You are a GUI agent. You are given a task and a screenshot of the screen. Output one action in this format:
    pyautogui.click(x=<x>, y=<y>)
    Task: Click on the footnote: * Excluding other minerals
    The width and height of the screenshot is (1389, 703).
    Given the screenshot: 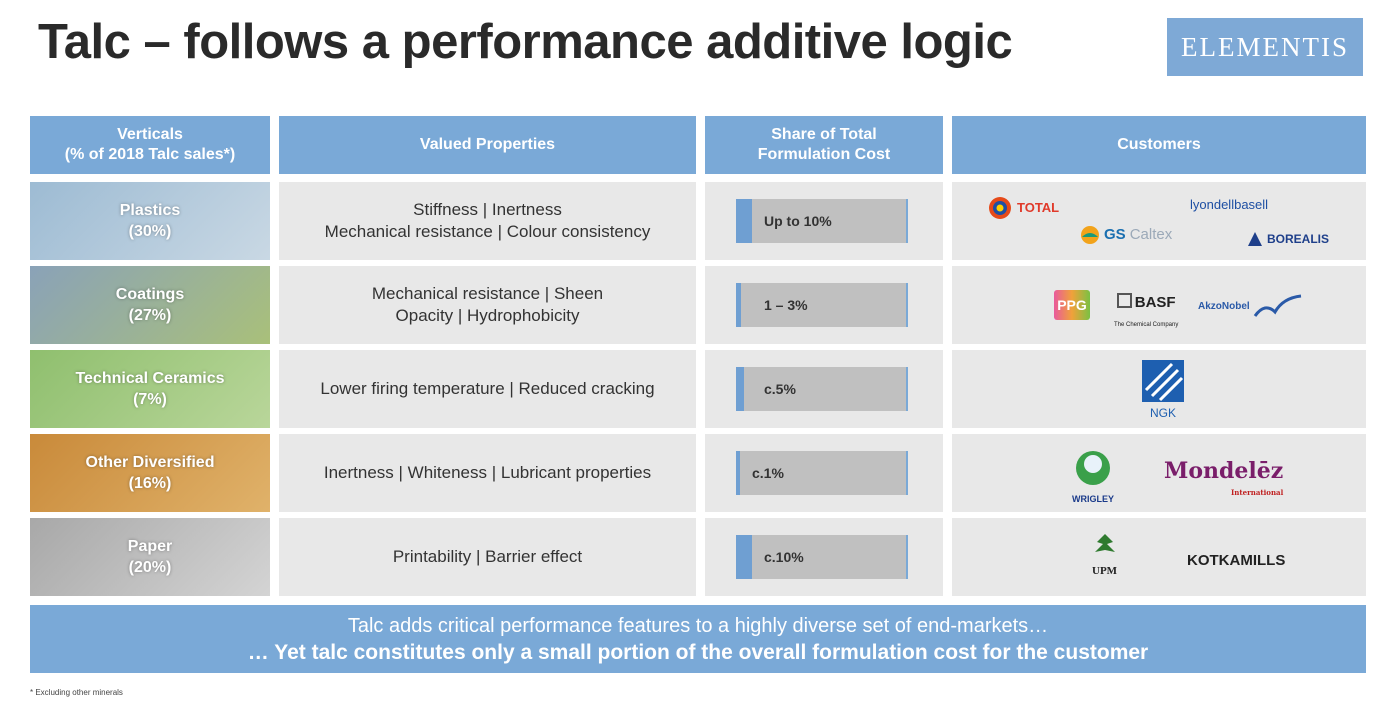 What is the action you would take?
    pyautogui.click(x=76, y=692)
    